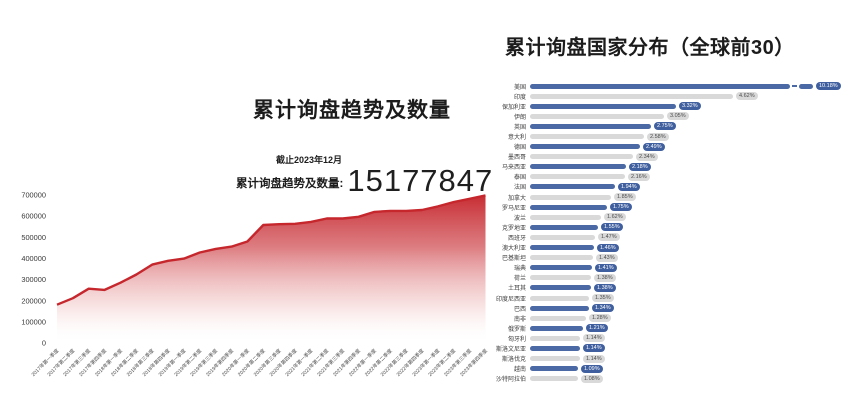 Image resolution: width=852 pixels, height=411 pixels. What do you see at coordinates (362, 362) in the screenshot?
I see `x-axis-tick-label: 2022年第一季度` at bounding box center [362, 362].